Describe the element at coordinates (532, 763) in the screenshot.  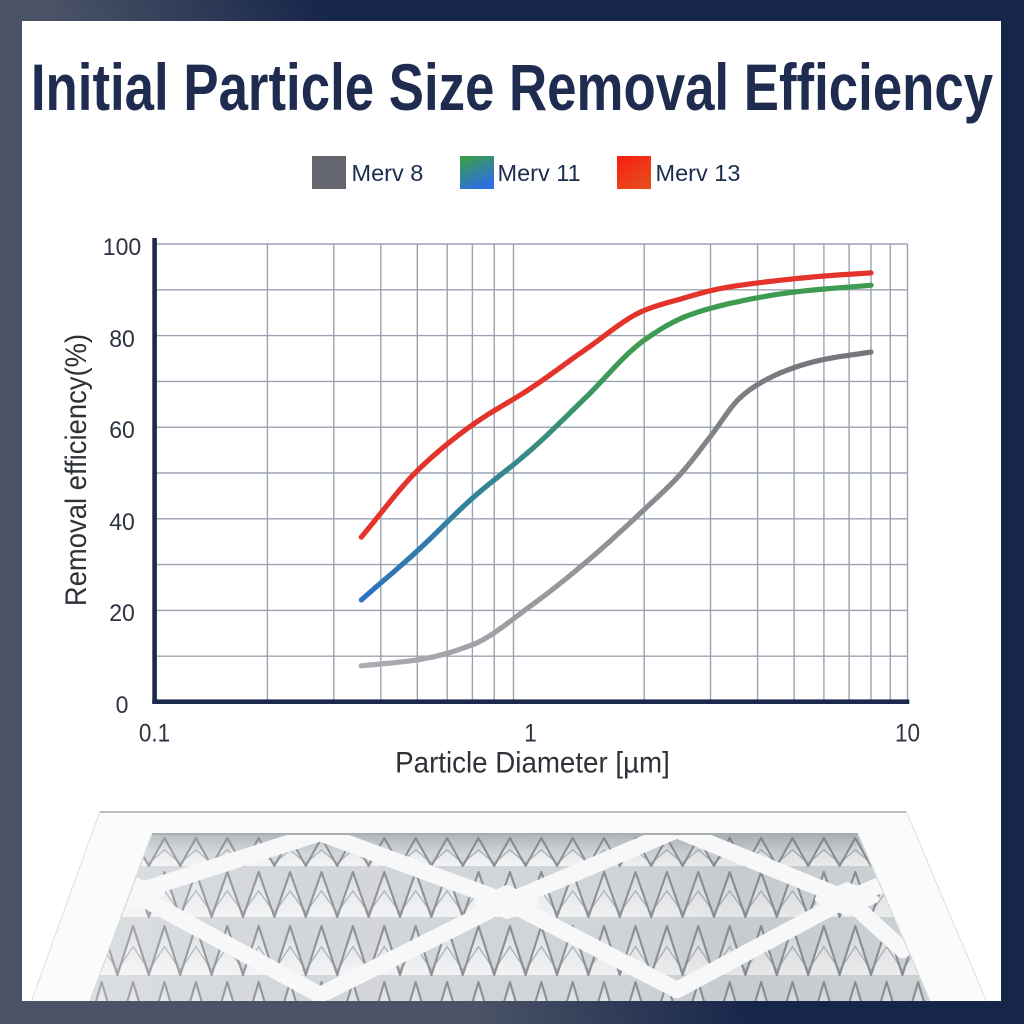
I see `svg-text: Particle Diameter [µm]` at that location.